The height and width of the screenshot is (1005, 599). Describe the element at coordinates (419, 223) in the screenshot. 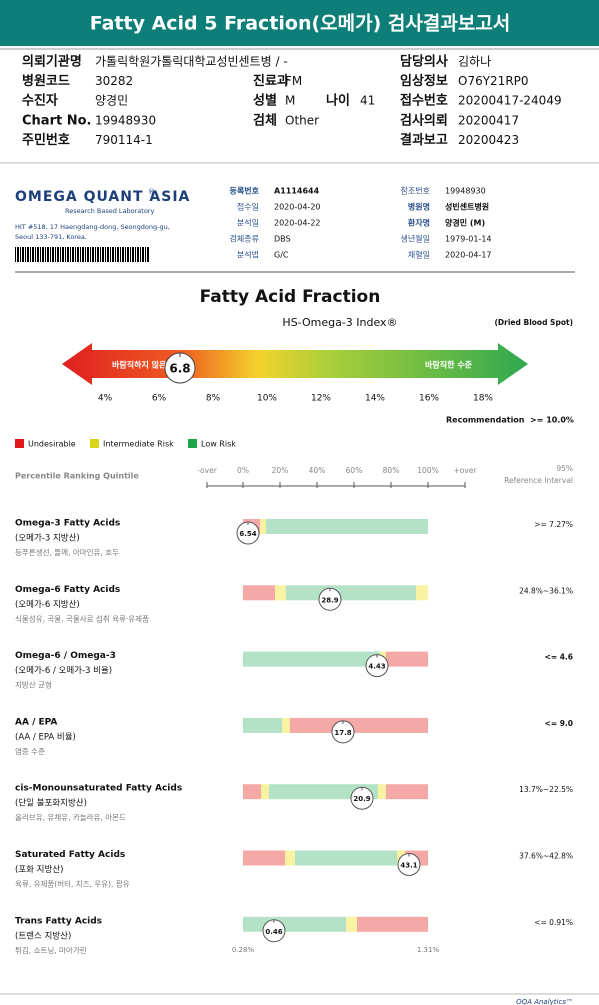

I see `lab-field-label: 환자명` at that location.